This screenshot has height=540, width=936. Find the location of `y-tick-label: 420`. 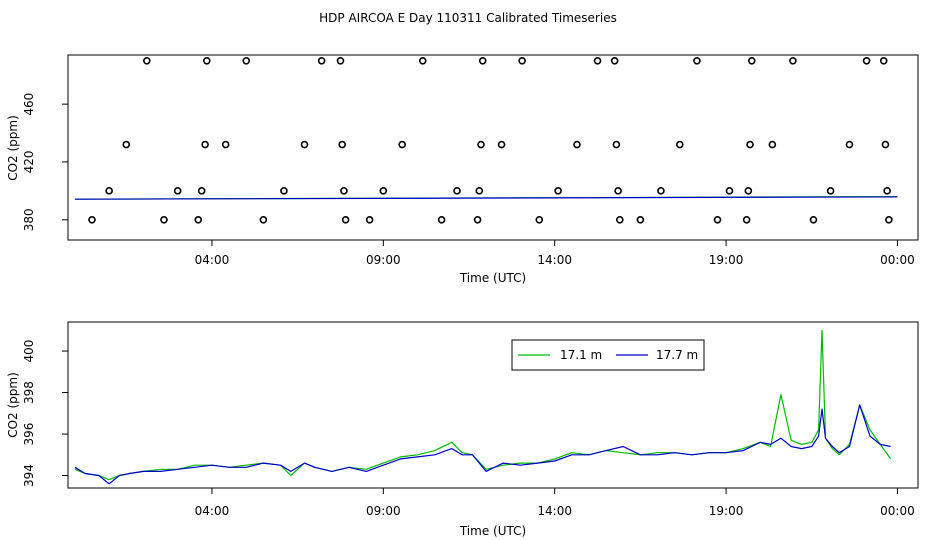

y-tick-label: 420 is located at coordinates (29, 162).